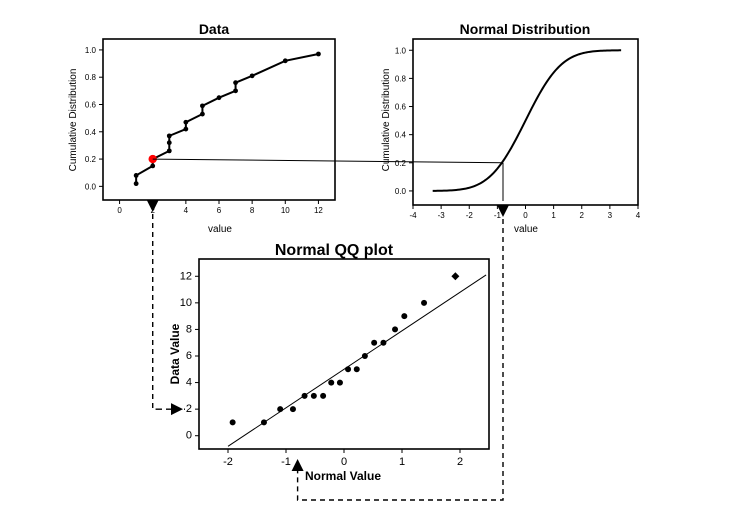  What do you see at coordinates (343, 476) in the screenshot?
I see `qq-x-axis-label: Normal Value` at bounding box center [343, 476].